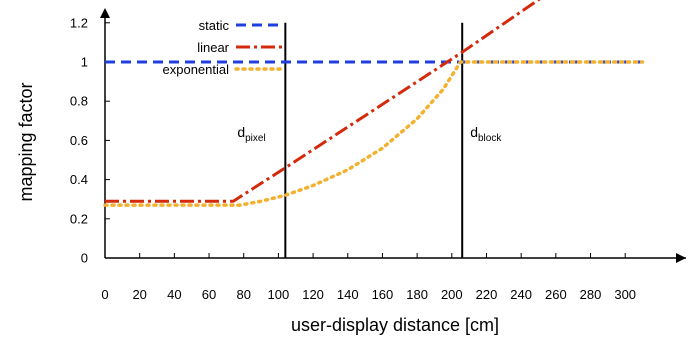 The width and height of the screenshot is (693, 344). What do you see at coordinates (105, 13) in the screenshot?
I see `y-axis-arrow` at bounding box center [105, 13].